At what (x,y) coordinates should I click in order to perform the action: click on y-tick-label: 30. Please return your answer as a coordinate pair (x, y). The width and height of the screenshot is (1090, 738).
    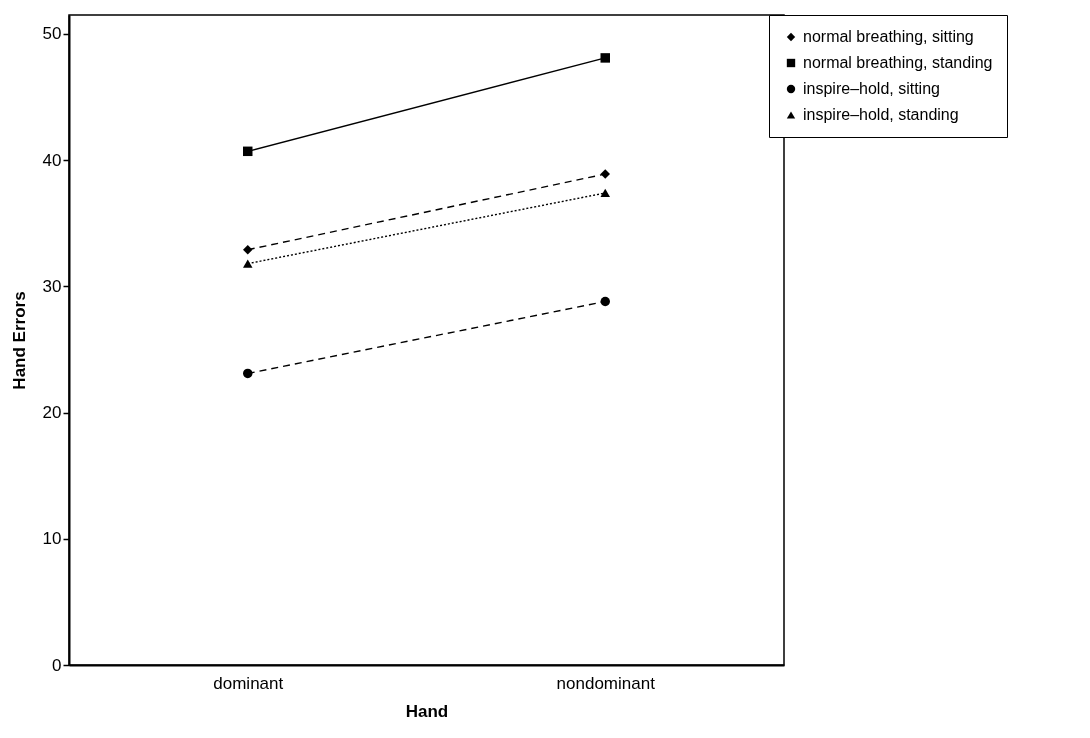
    Looking at the image, I should click on (52, 286).